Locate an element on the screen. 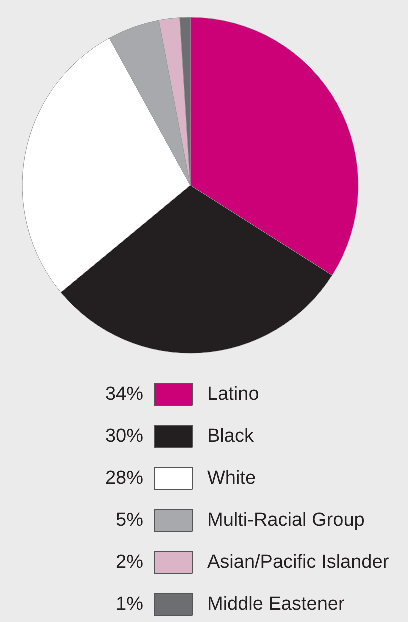 The height and width of the screenshot is (622, 408). data-label: 30% is located at coordinates (124, 436).